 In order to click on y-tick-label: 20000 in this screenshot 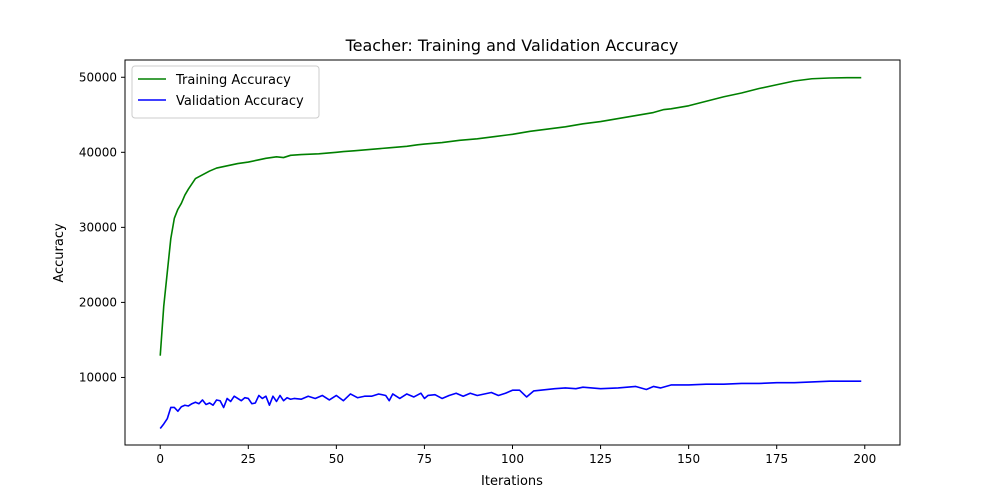, I will do `click(98, 302)`.